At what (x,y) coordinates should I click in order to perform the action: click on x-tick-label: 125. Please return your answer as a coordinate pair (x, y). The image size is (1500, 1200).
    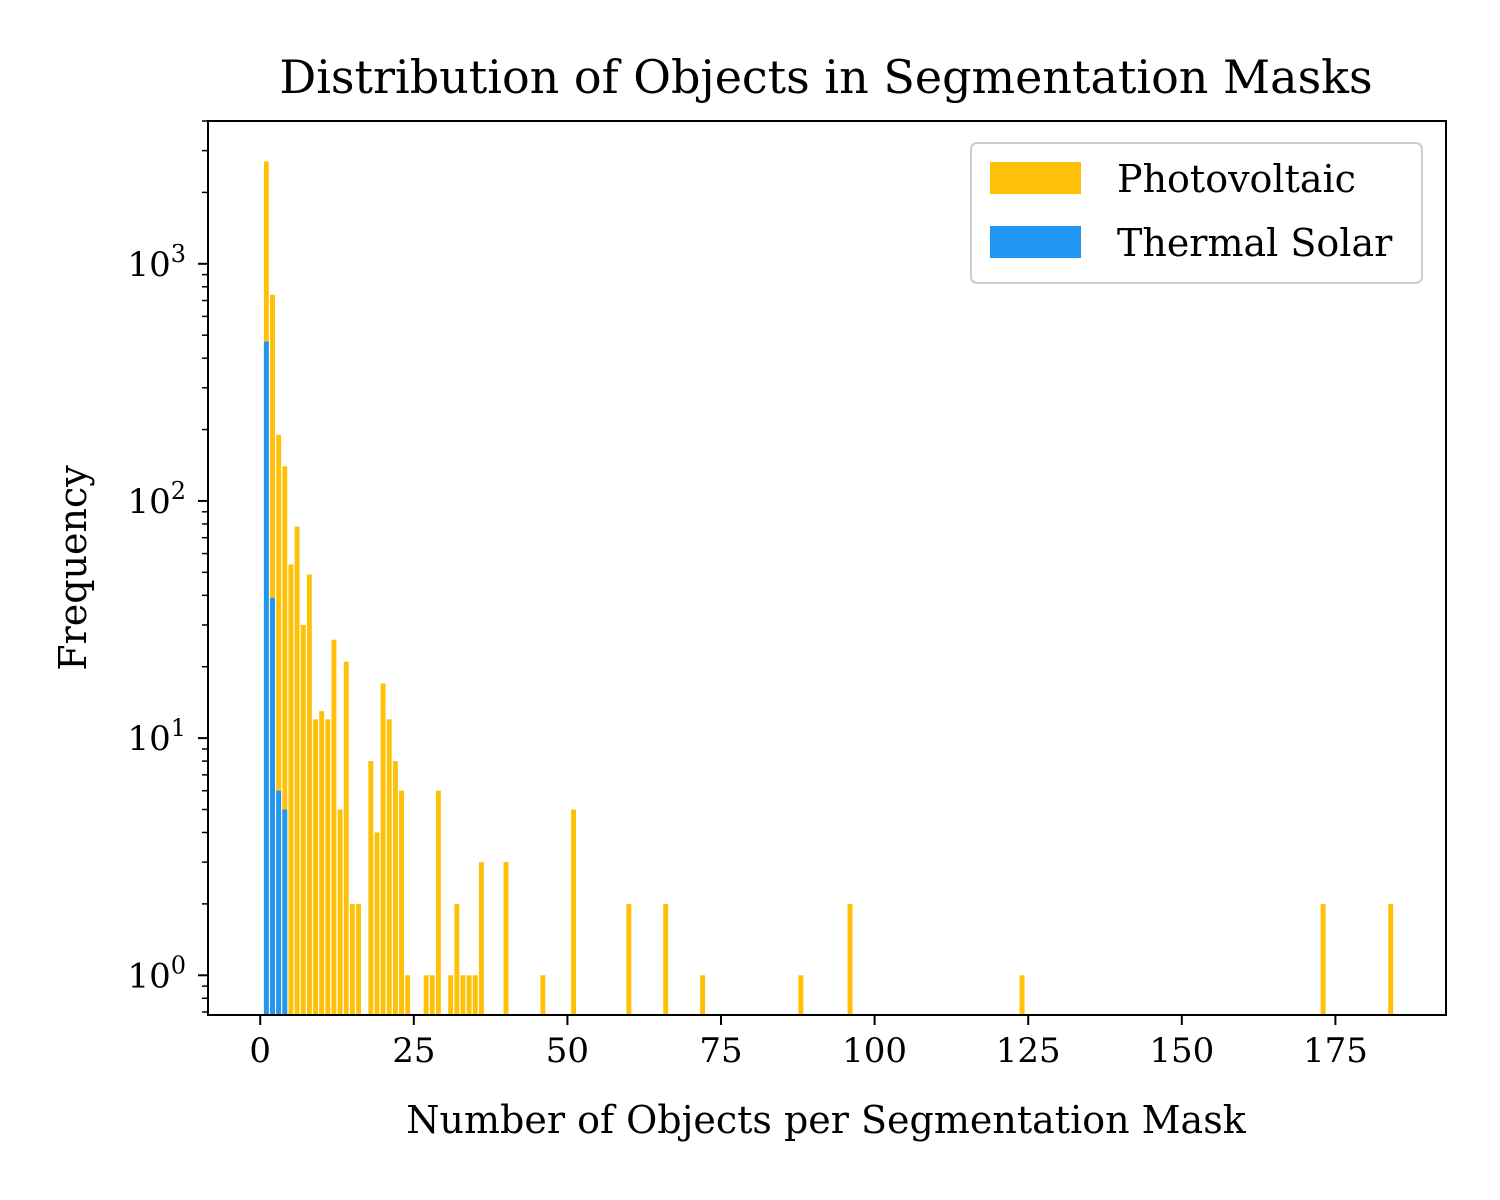
    Looking at the image, I should click on (1028, 1051).